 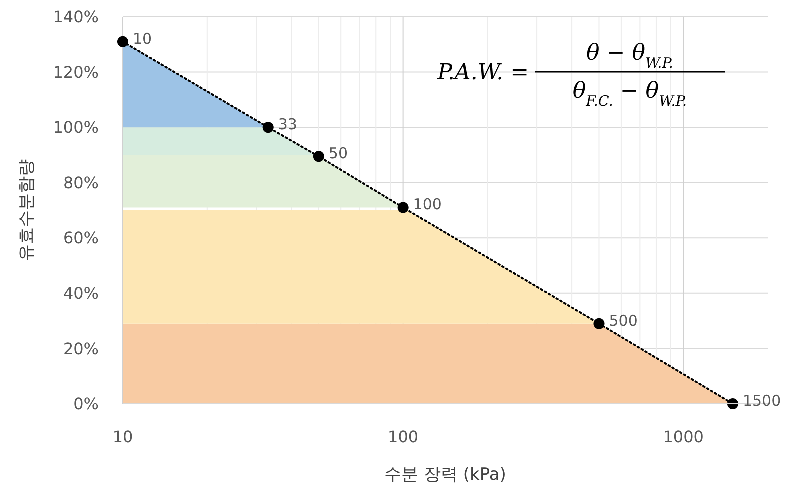 I want to click on x-tick-label: 10, so click(x=123, y=437).